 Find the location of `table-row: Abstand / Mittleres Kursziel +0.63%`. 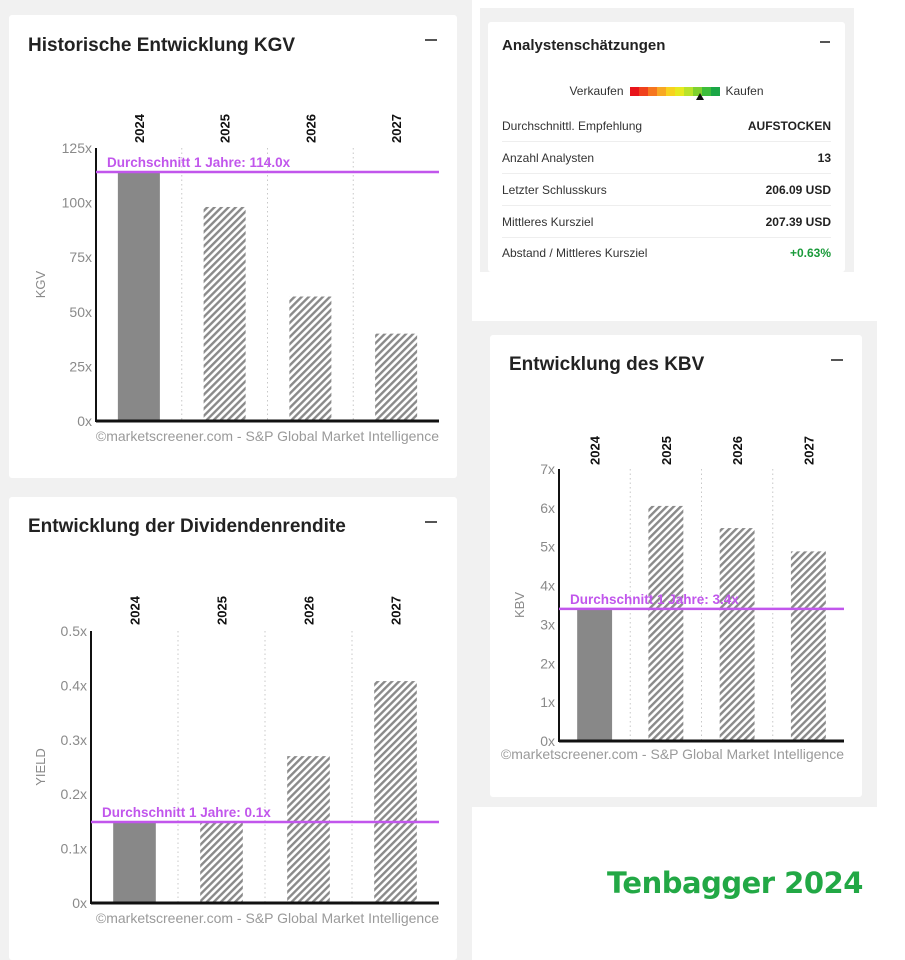

table-row: Abstand / Mittleres Kursziel +0.63% is located at coordinates (666, 253).